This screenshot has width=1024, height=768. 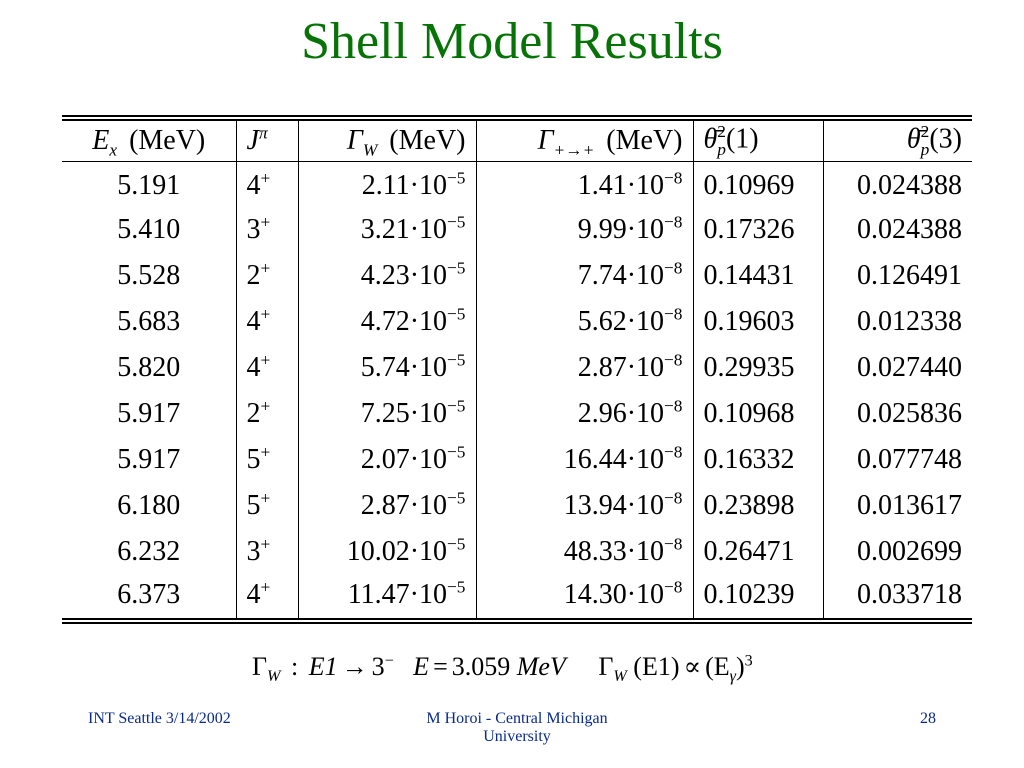 I want to click on header-cell: θ̄ 2 p (3), so click(x=897, y=139).